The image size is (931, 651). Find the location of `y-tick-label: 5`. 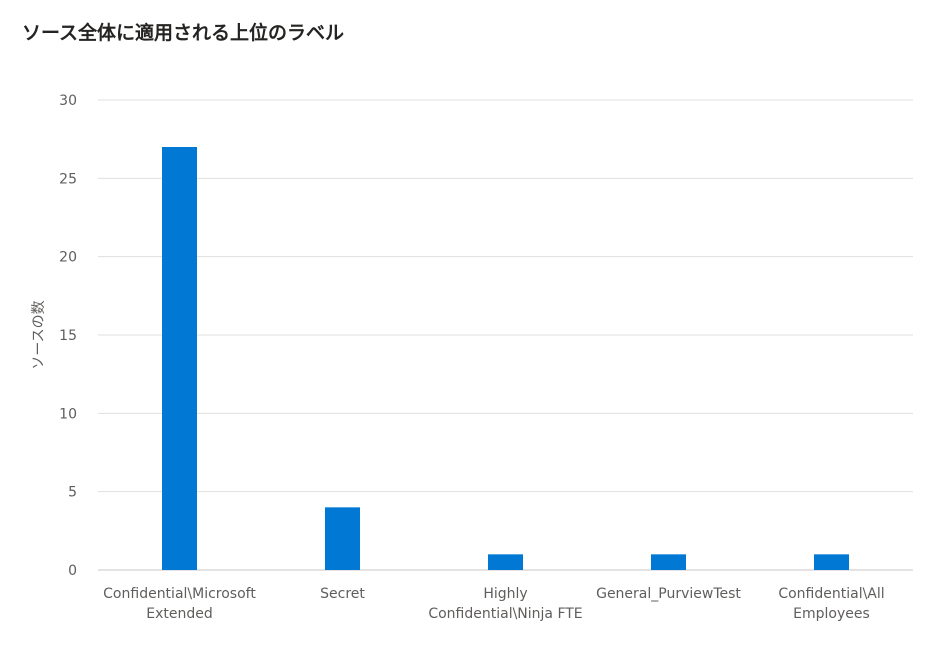

y-tick-label: 5 is located at coordinates (72, 493).